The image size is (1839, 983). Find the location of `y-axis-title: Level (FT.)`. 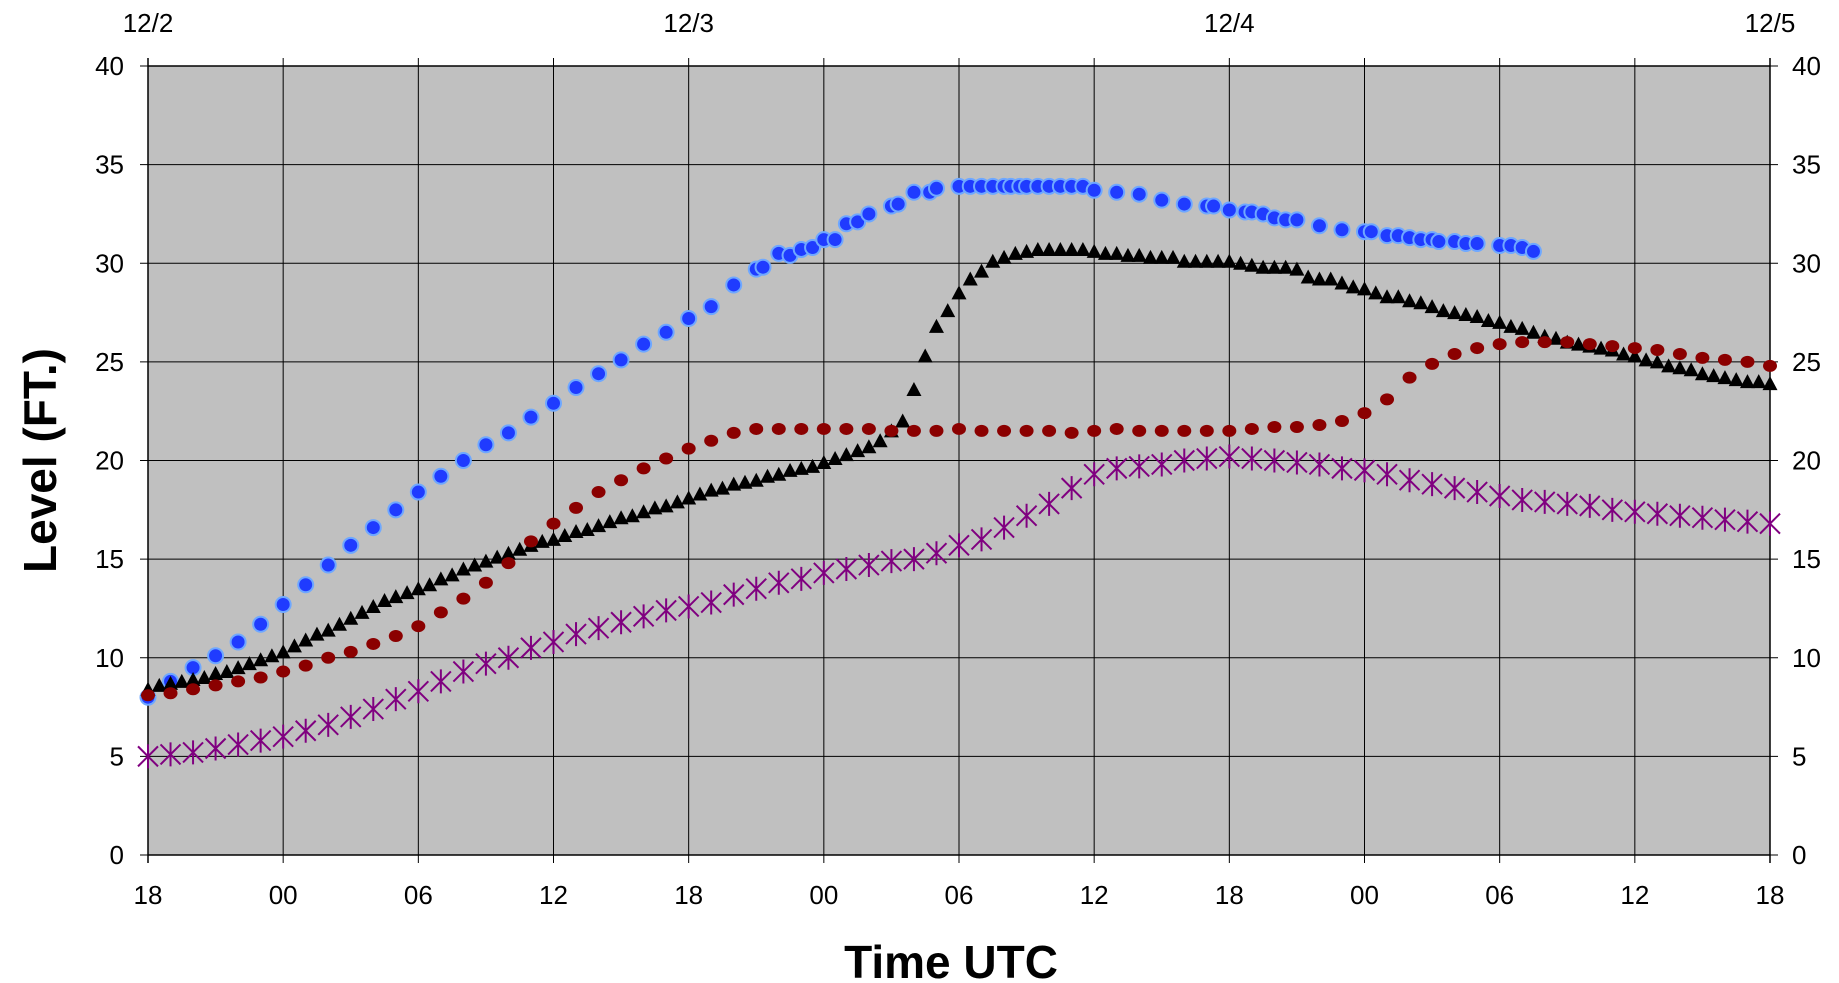

y-axis-title: Level (FT.) is located at coordinates (40, 460).